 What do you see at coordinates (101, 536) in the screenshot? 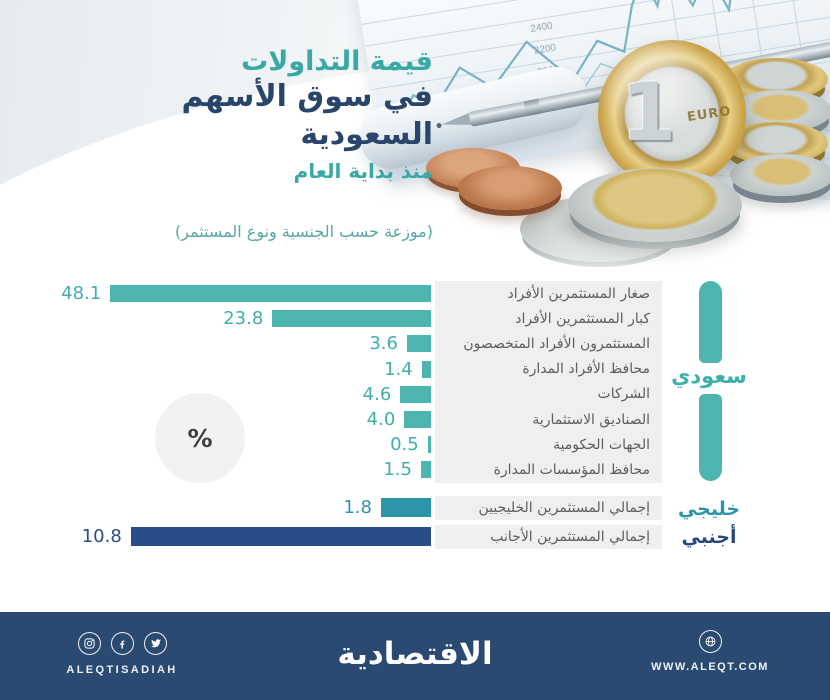
I see `bar-value: 10.8` at bounding box center [101, 536].